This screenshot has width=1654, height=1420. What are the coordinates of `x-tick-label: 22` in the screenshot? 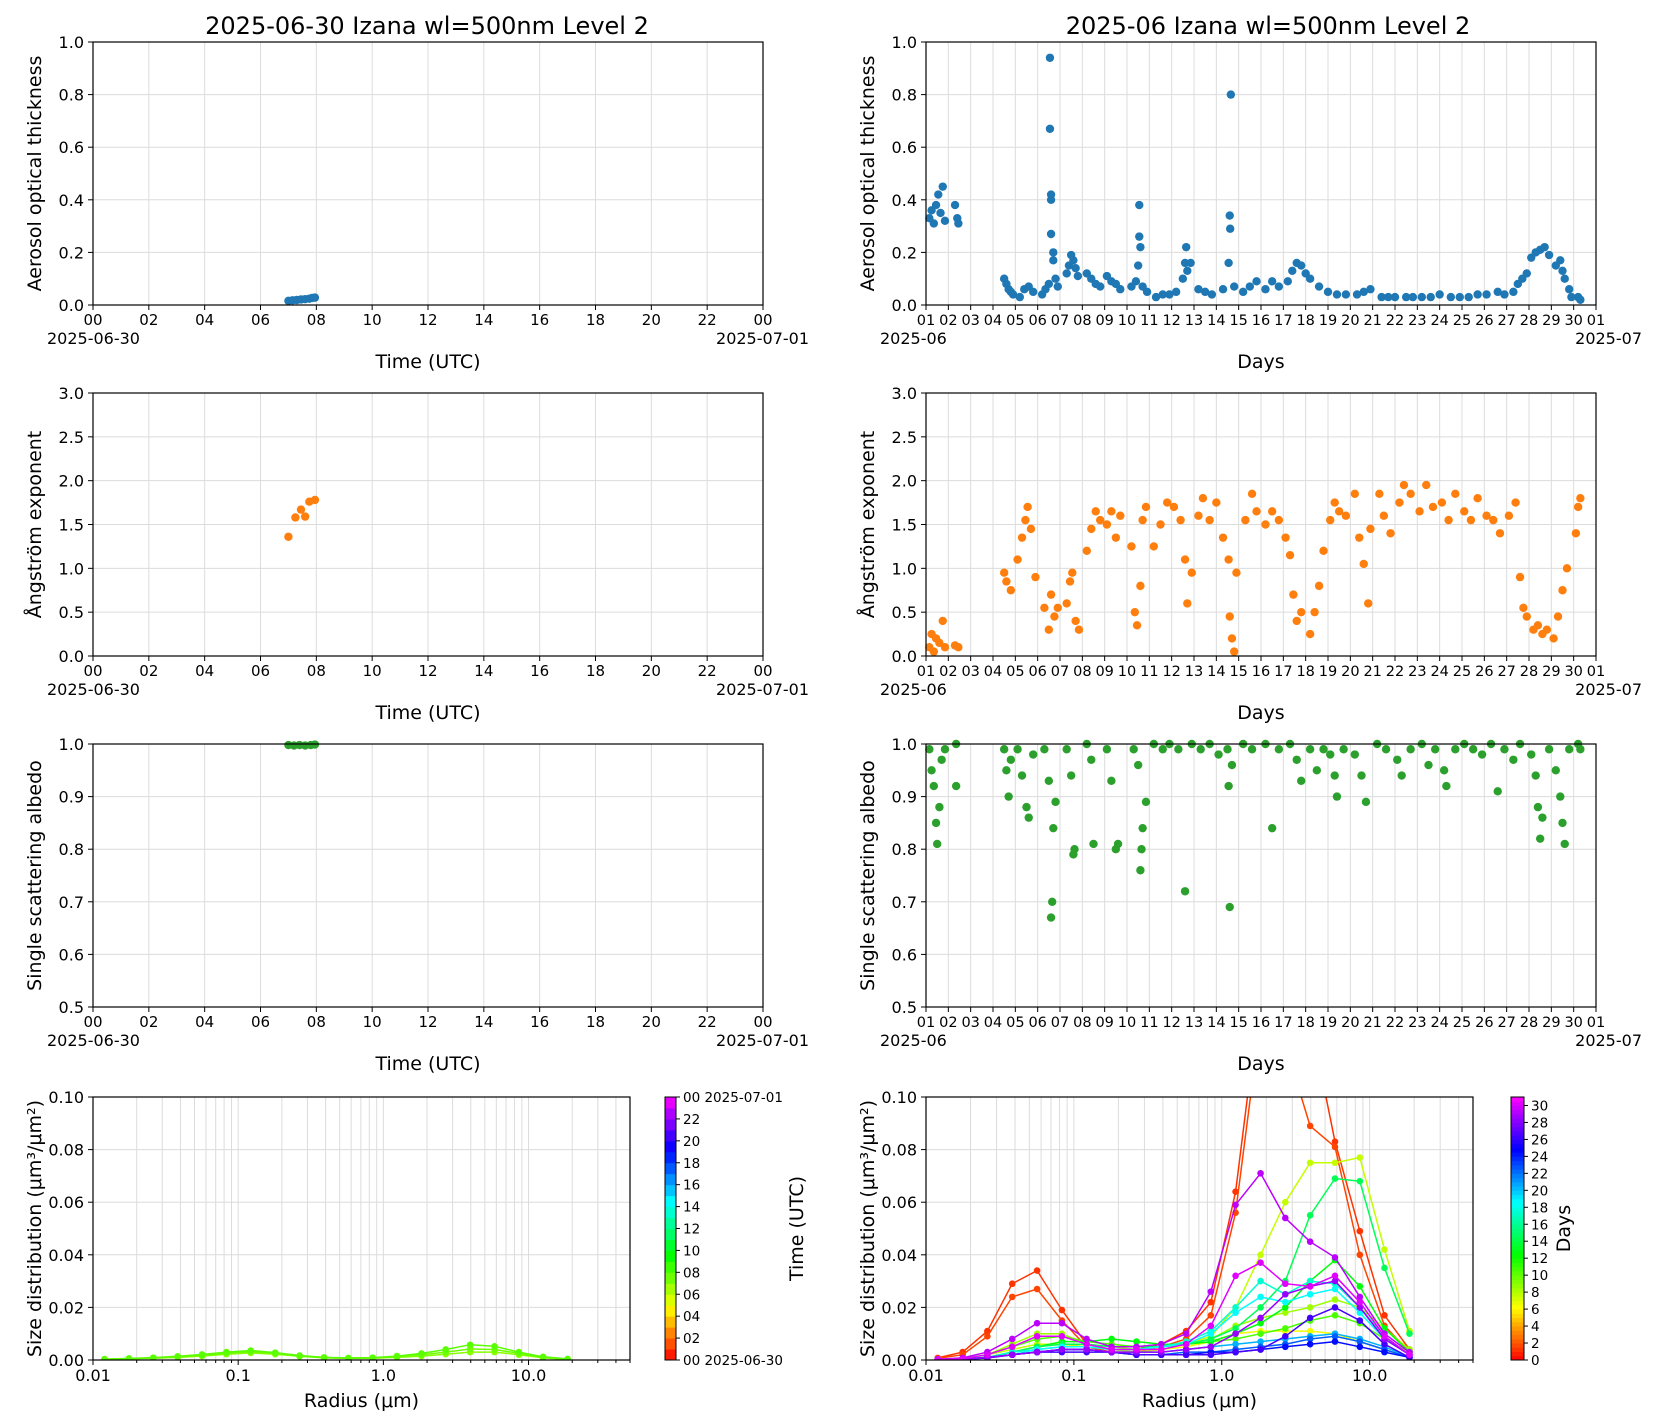 It's located at (1395, 1023).